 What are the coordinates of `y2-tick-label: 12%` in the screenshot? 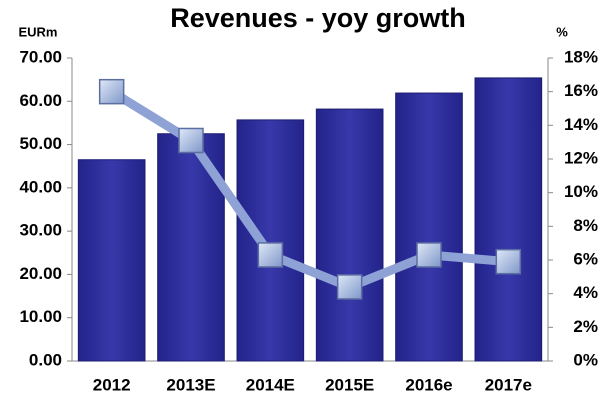 It's located at (581, 157).